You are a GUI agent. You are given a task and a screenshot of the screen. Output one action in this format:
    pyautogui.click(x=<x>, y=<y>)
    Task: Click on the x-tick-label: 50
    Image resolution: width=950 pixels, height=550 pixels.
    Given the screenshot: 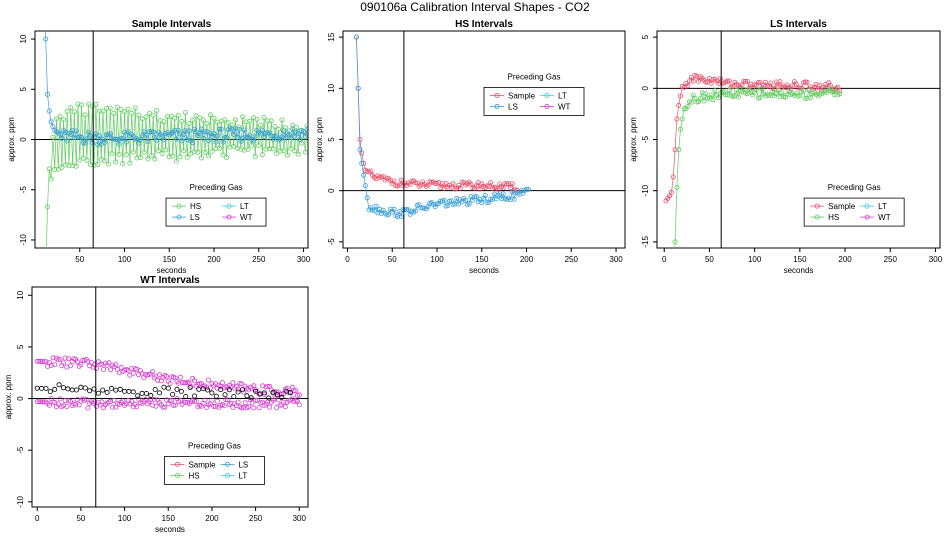 What is the action you would take?
    pyautogui.click(x=80, y=518)
    